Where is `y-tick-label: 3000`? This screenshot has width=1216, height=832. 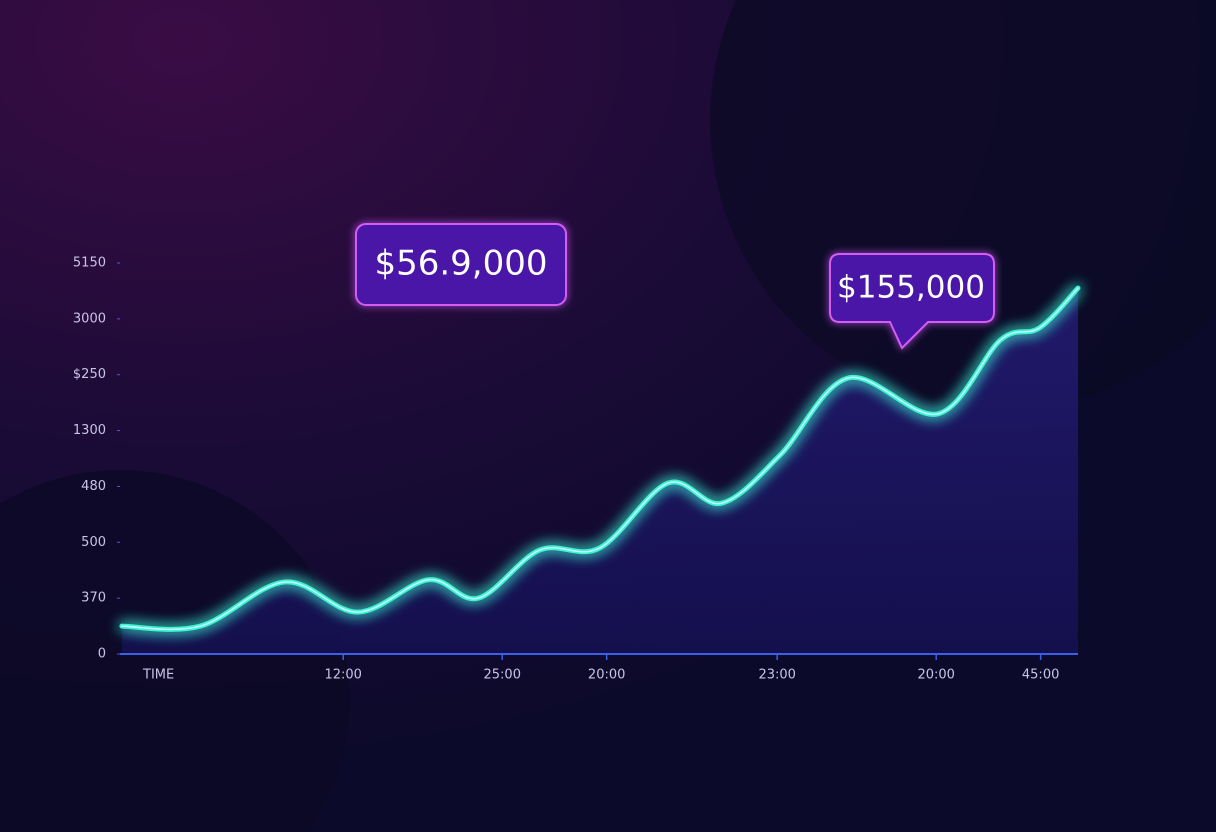 y-tick-label: 3000 is located at coordinates (89, 318).